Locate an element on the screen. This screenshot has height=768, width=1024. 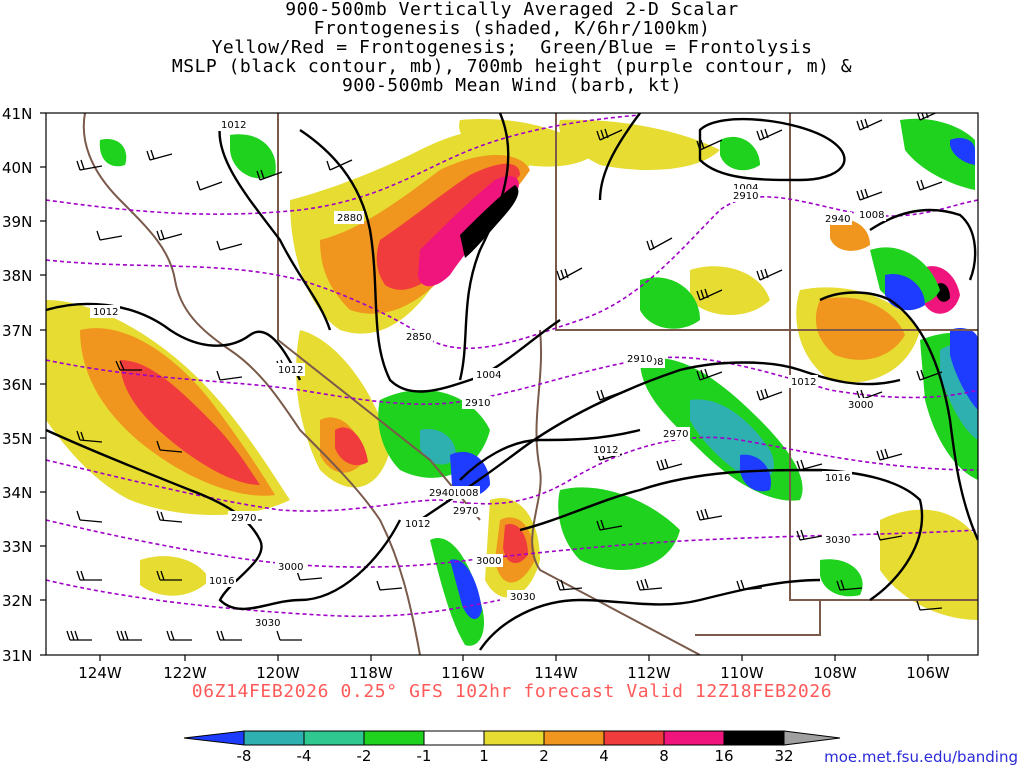
title-line-1: 900-500mb Vertically Averaged 2-D Scalar is located at coordinates (512, 10).